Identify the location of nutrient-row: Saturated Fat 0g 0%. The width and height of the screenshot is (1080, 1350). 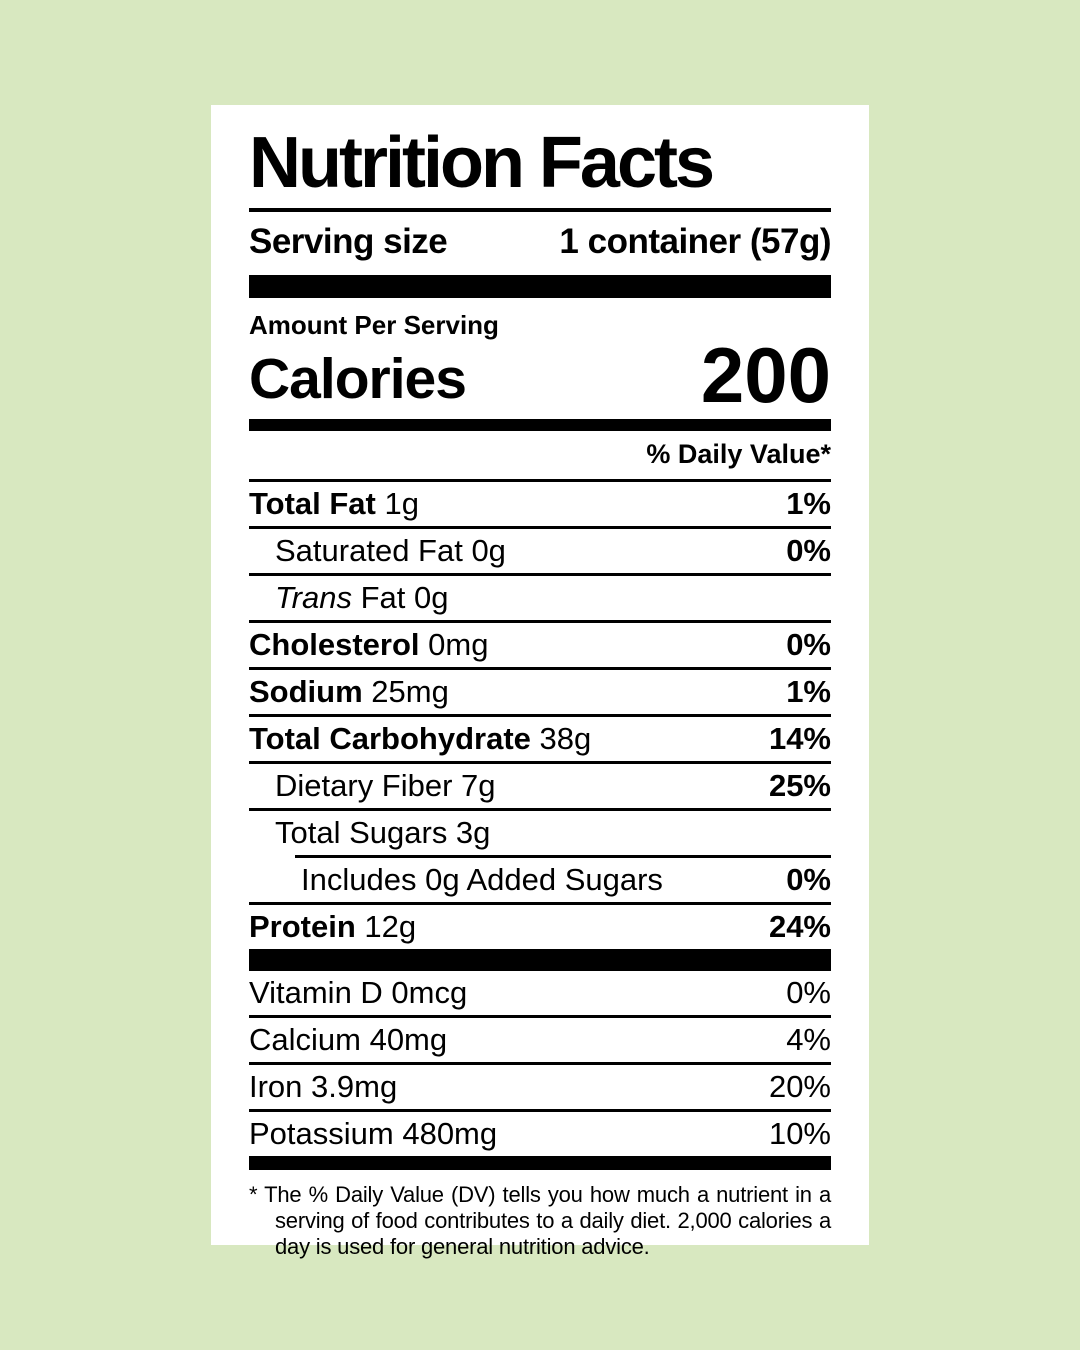
(540, 551).